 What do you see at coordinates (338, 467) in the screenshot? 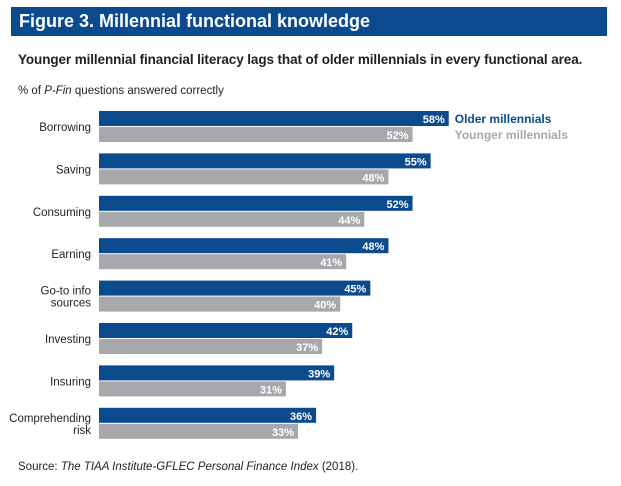
I see `source-suffix: (2018).` at bounding box center [338, 467].